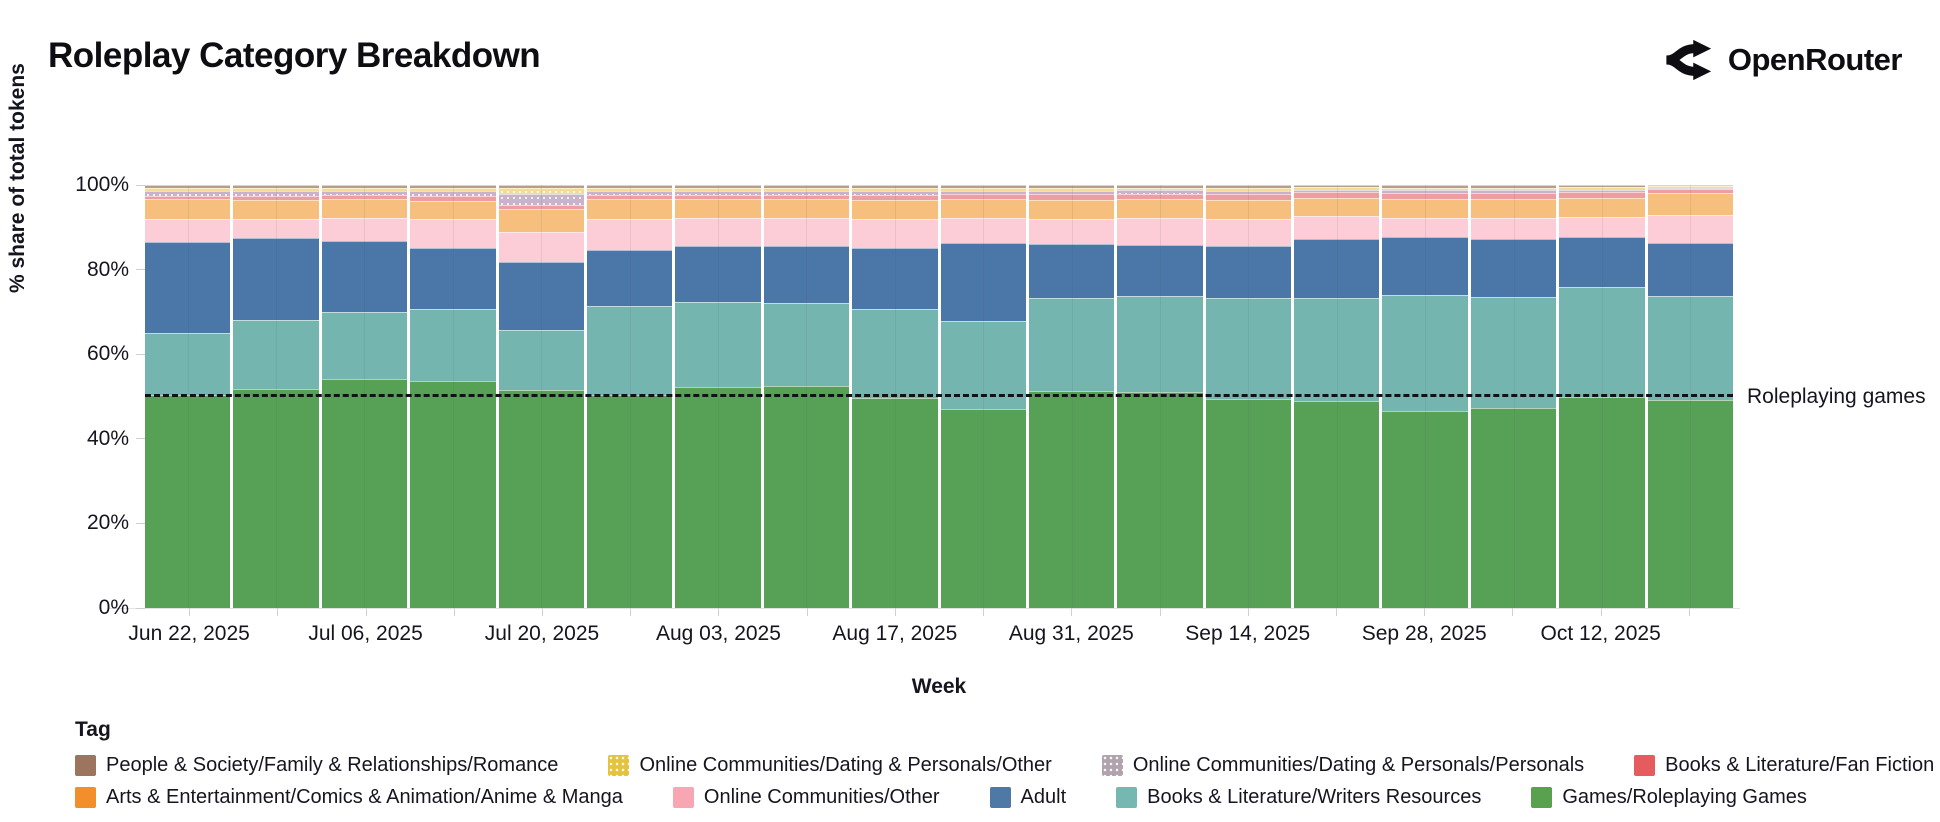 The height and width of the screenshot is (822, 1940). I want to click on legend-item-roleplaying: Games/Roleplaying Games, so click(1669, 797).